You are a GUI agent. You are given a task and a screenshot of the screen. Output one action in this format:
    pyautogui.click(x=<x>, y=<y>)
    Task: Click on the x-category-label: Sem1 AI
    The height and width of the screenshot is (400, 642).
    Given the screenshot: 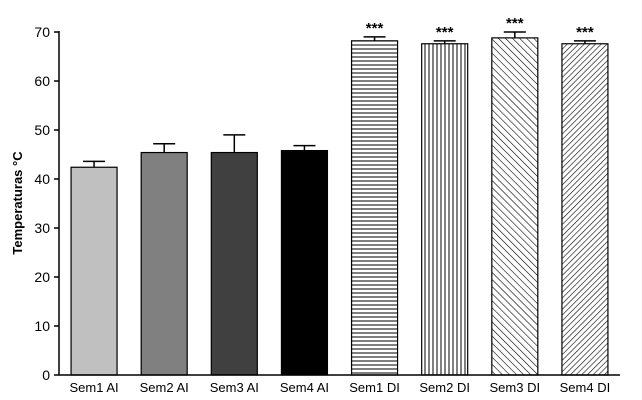 What is the action you would take?
    pyautogui.click(x=93, y=387)
    